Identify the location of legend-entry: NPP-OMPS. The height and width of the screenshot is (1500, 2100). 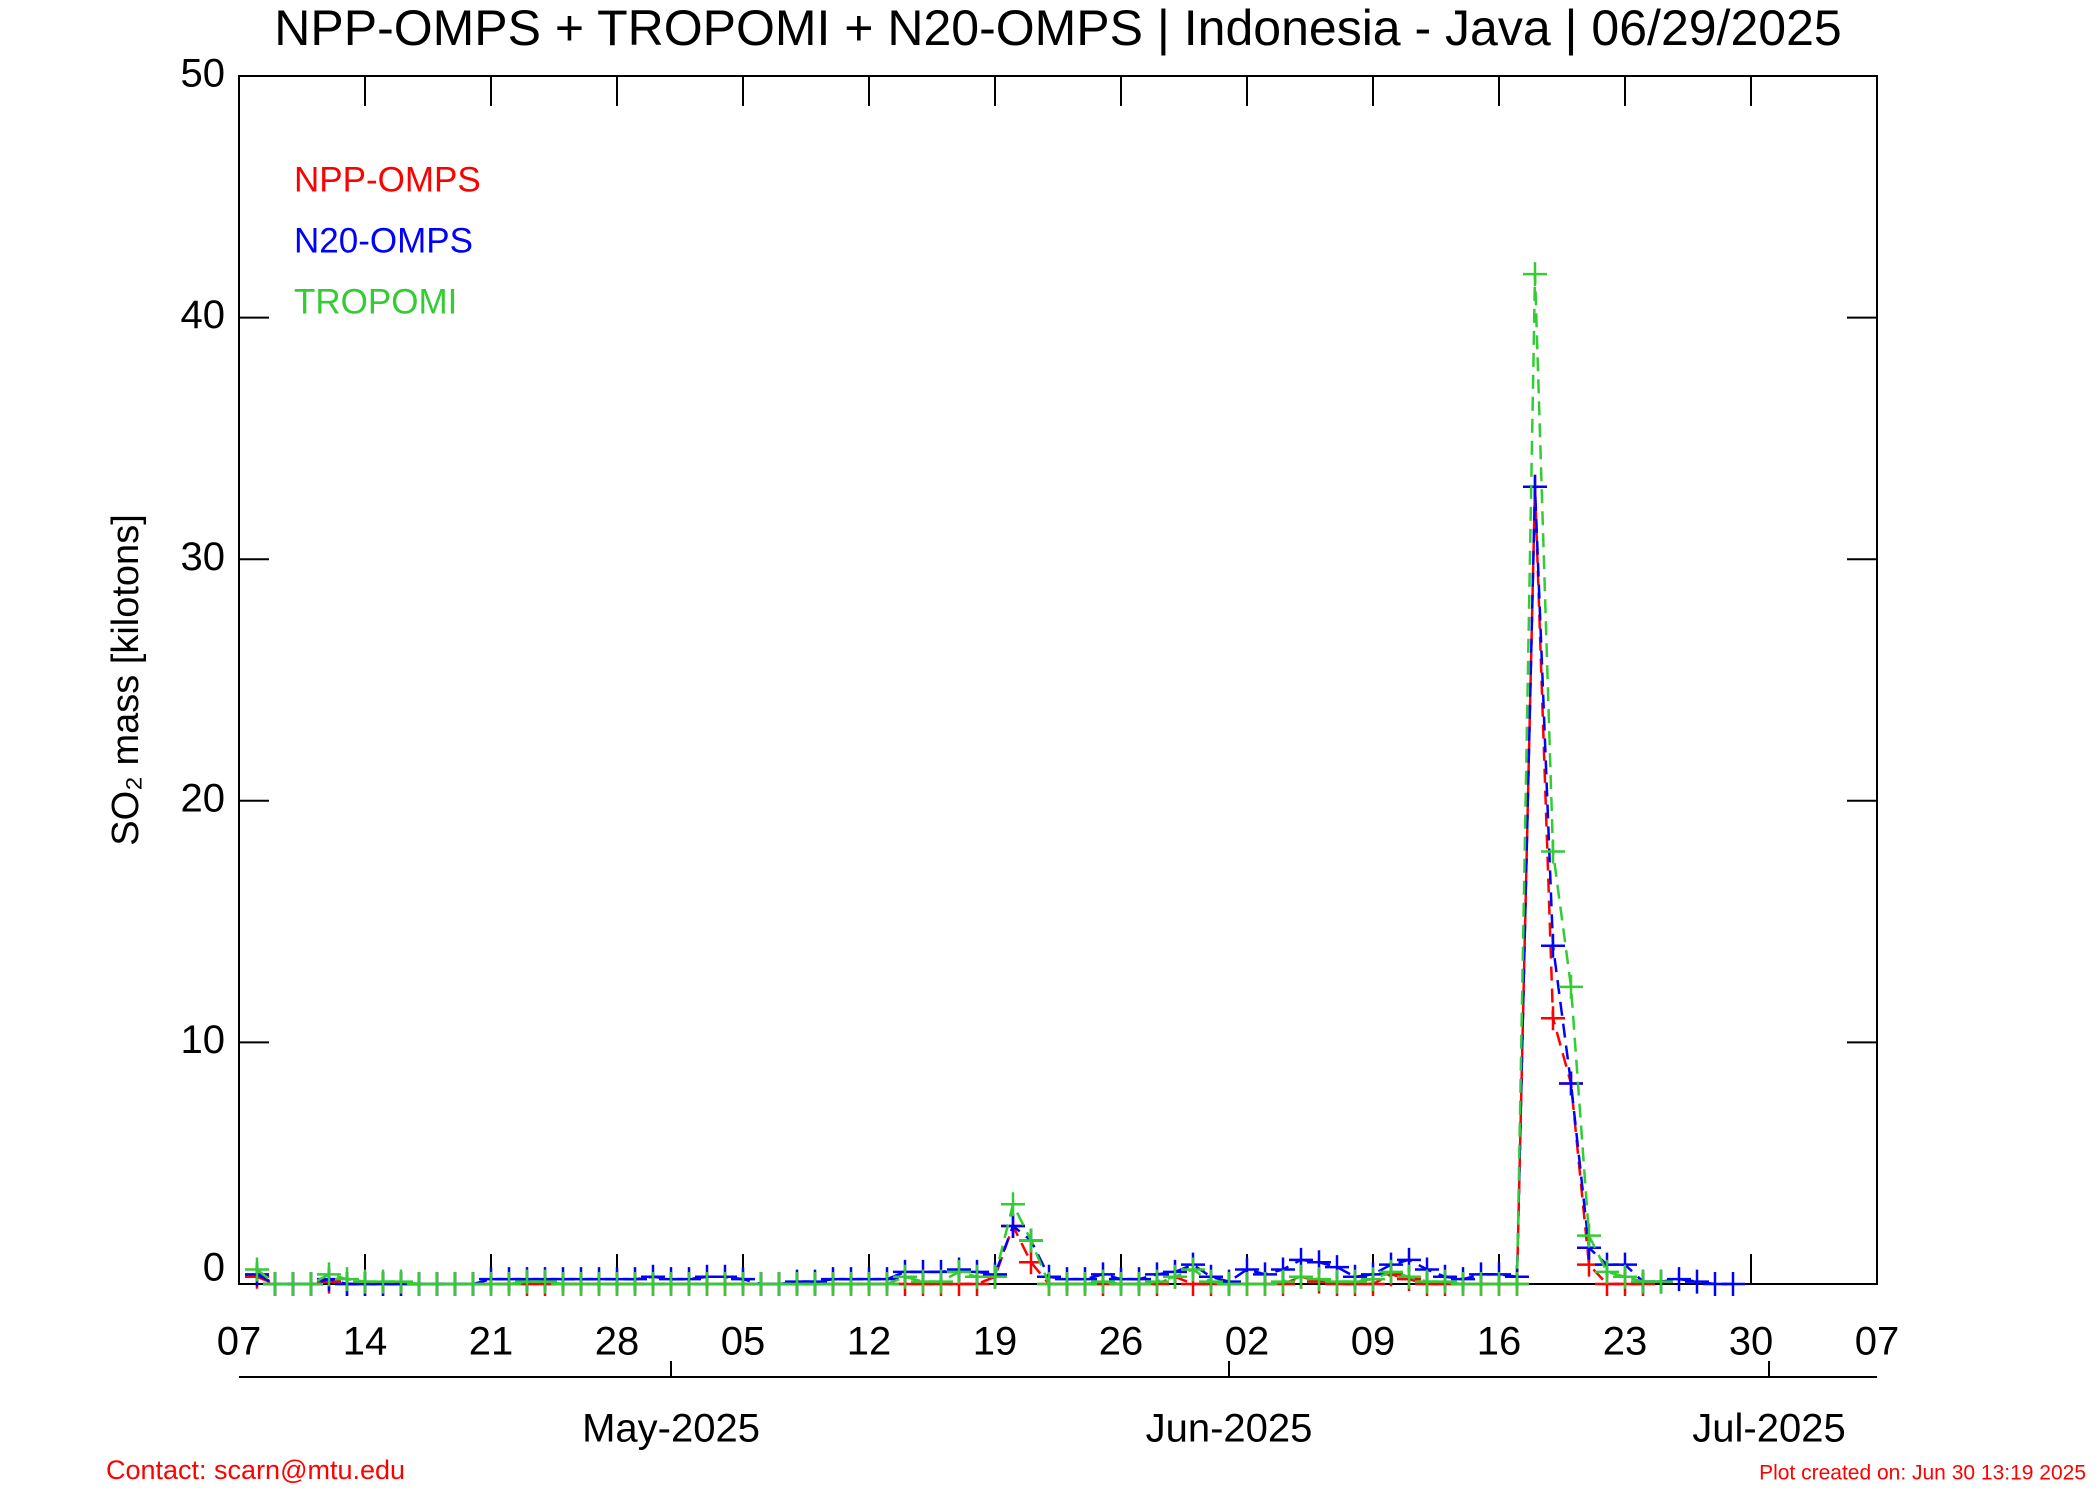
(387, 179).